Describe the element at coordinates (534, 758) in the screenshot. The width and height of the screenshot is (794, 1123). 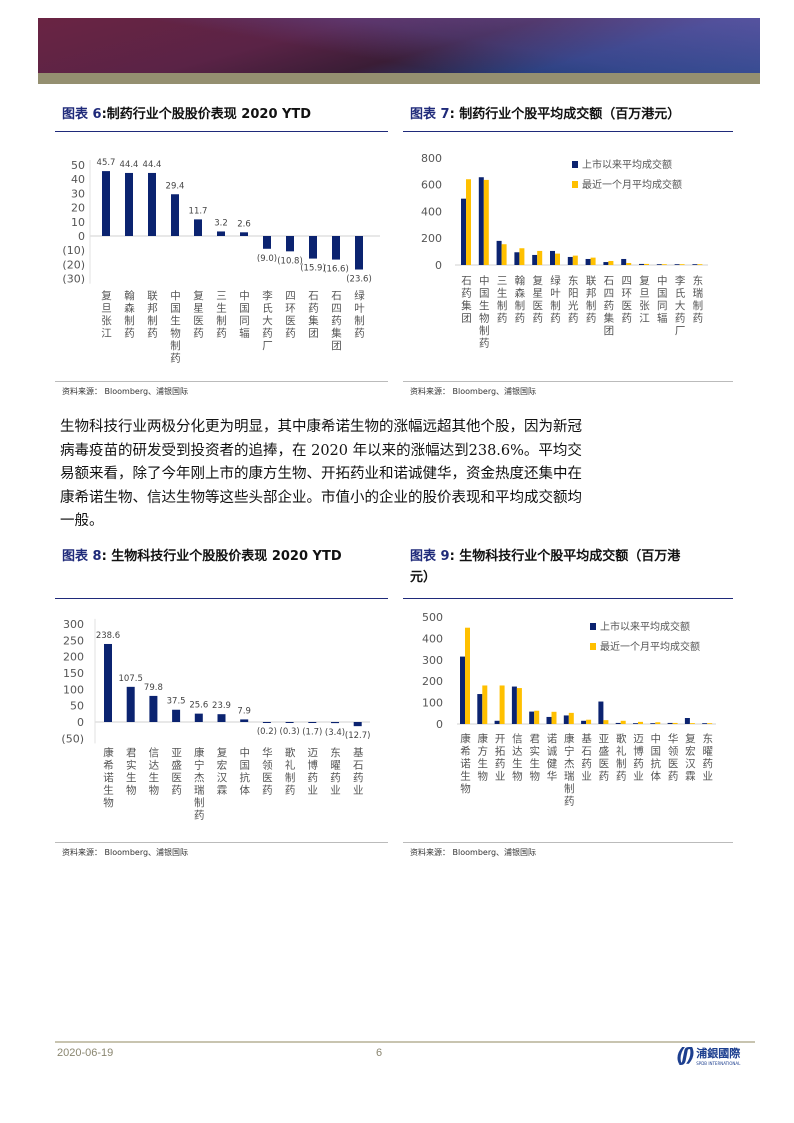
I see `category-label: 君实生物` at that location.